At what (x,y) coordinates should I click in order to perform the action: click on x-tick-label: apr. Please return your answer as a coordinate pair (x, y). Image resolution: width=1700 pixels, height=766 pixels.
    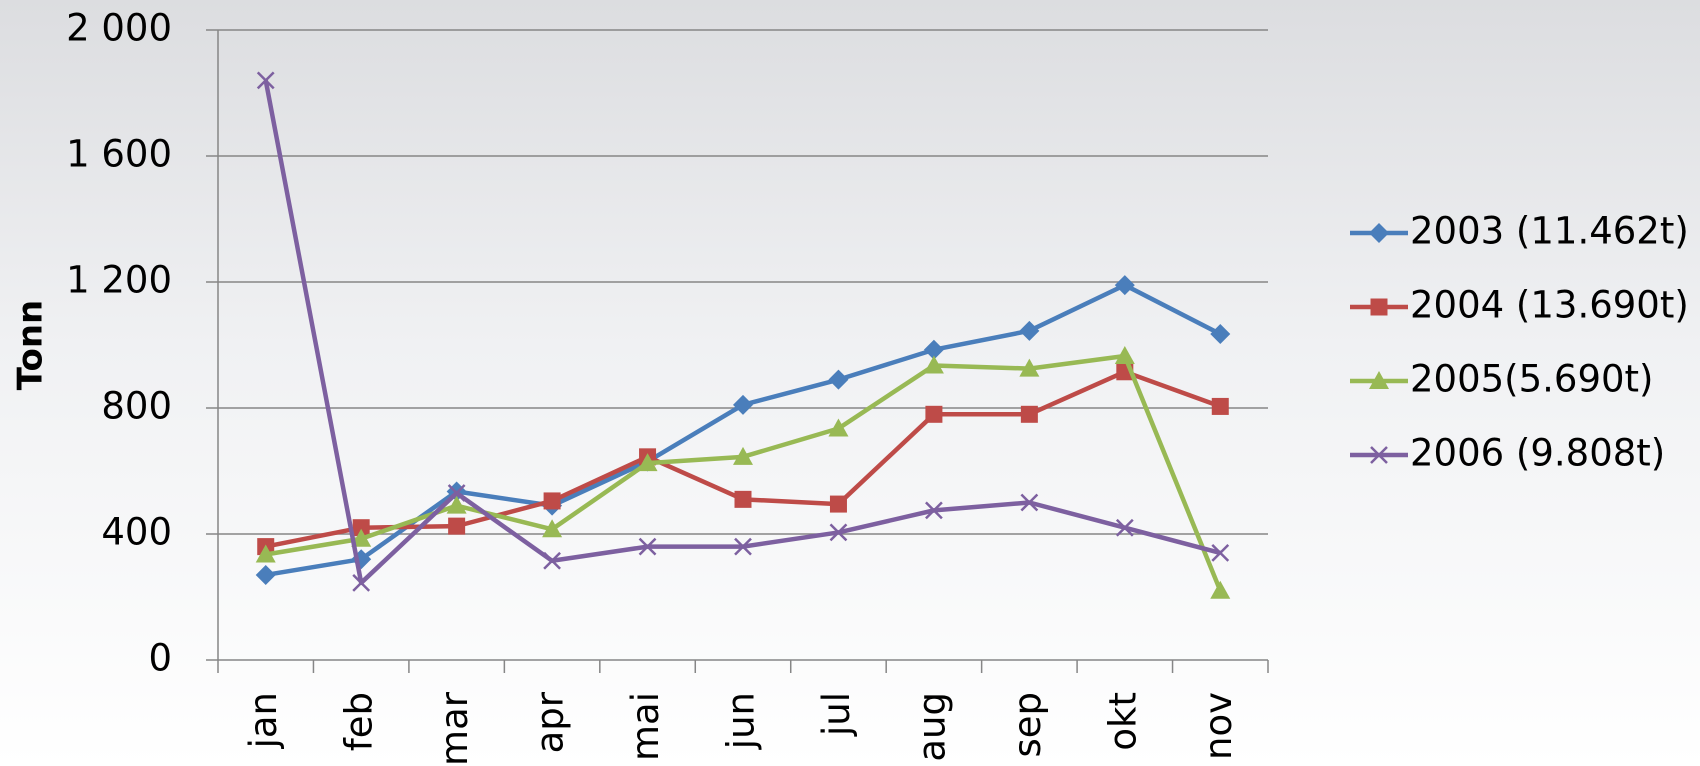
    Looking at the image, I should click on (550, 722).